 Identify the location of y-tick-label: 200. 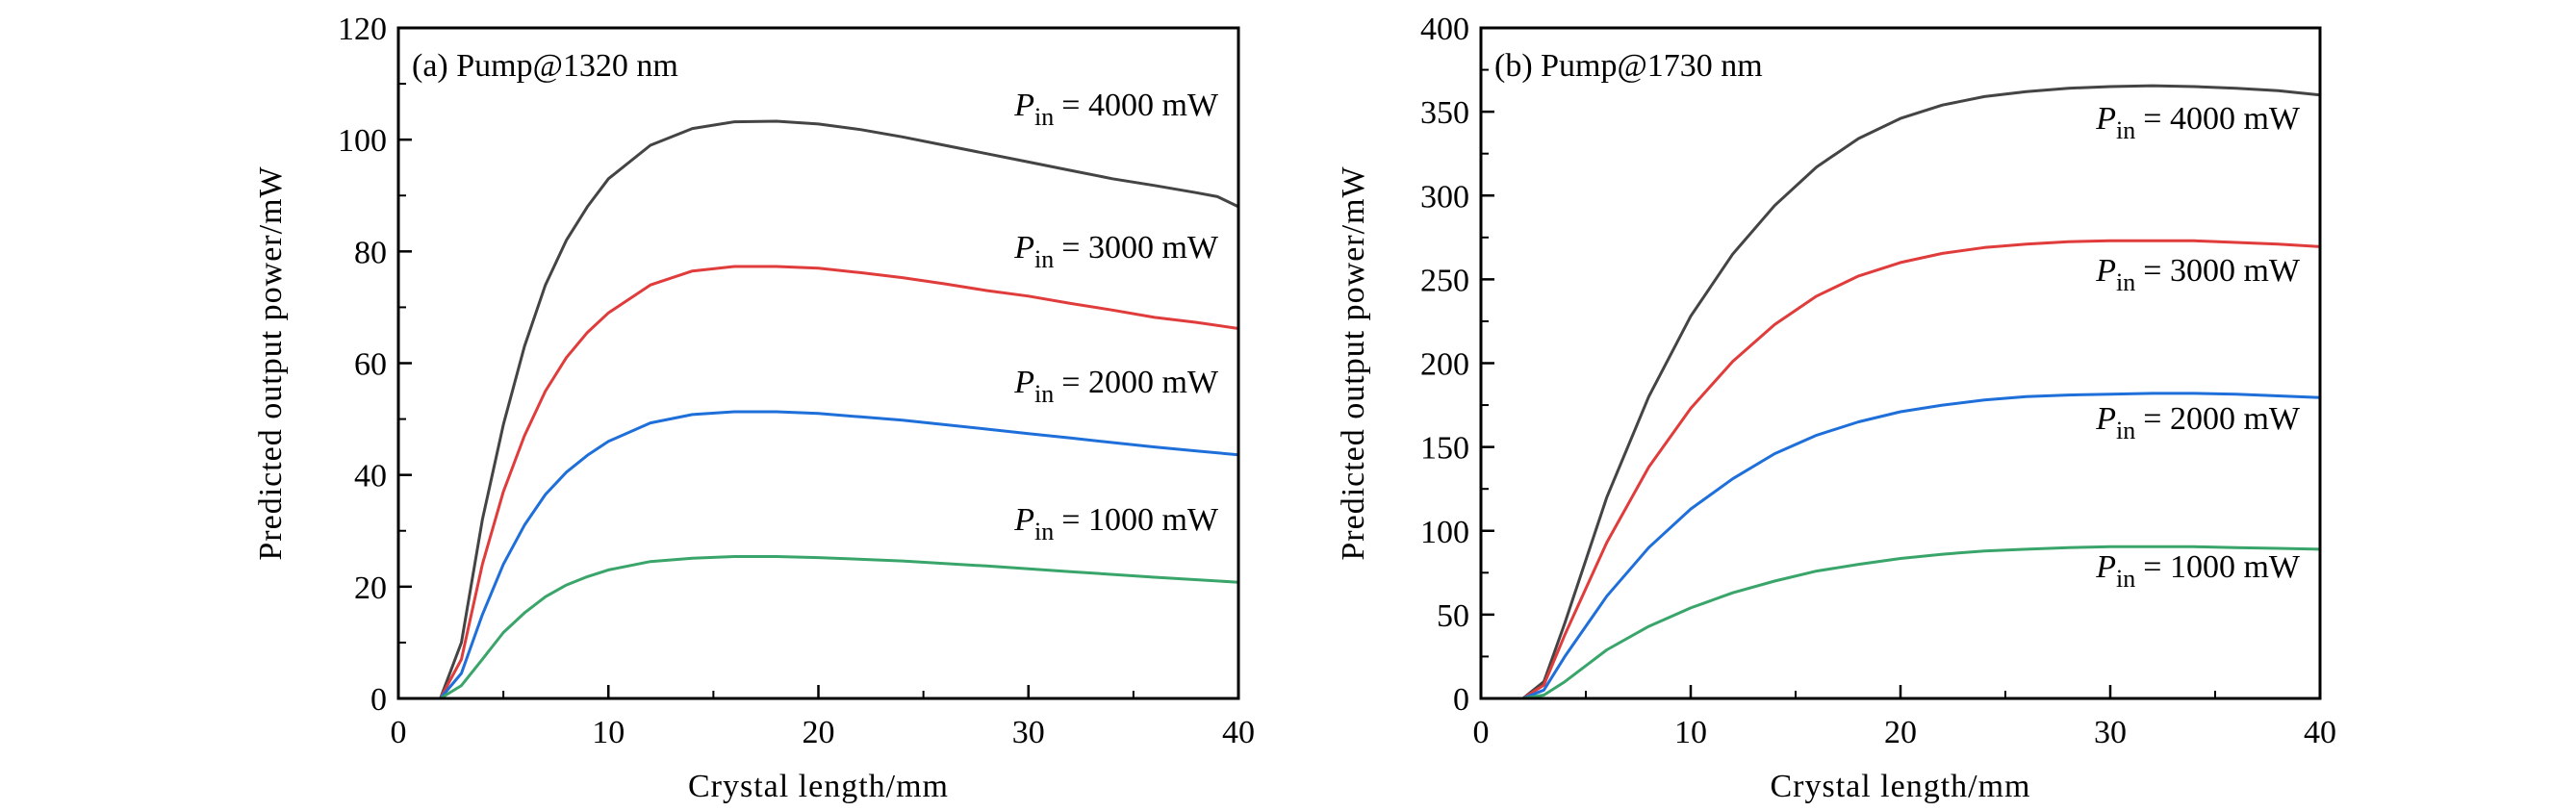
(1444, 365).